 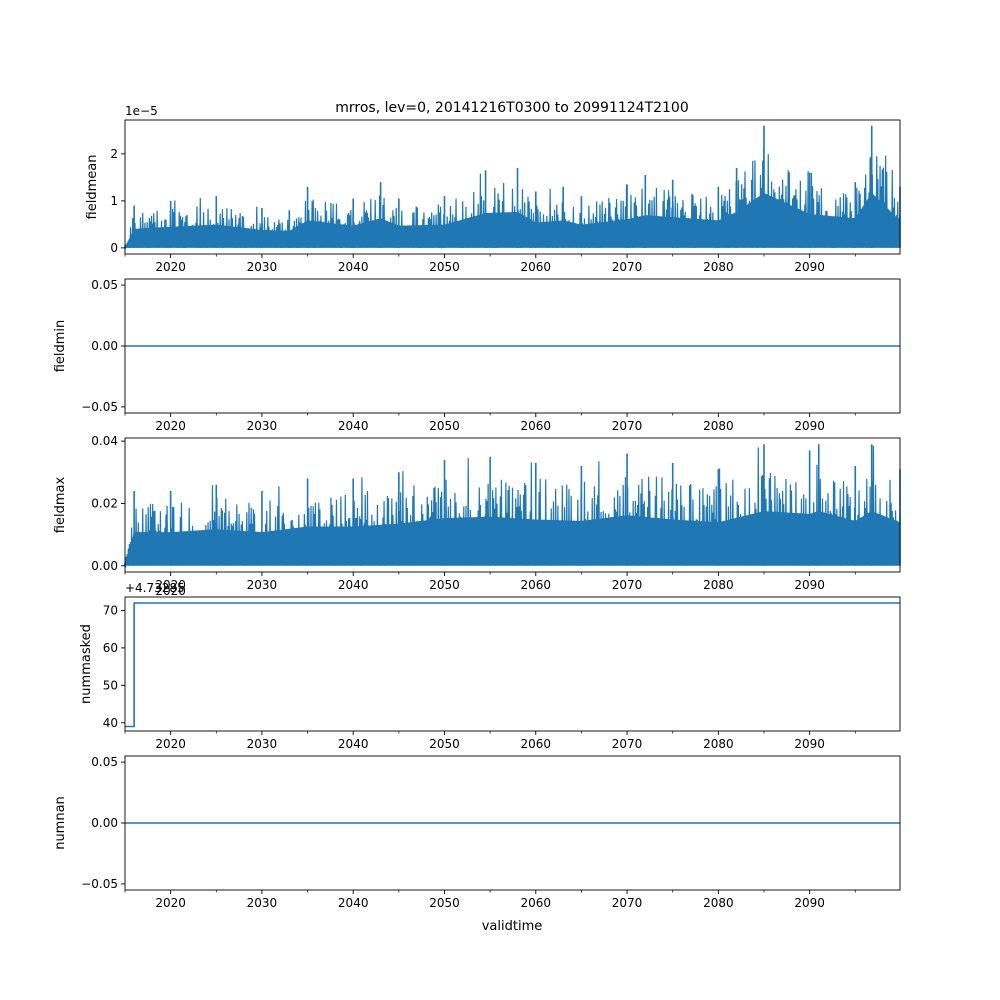 What do you see at coordinates (60, 823) in the screenshot?
I see `y-axis-label: numnan` at bounding box center [60, 823].